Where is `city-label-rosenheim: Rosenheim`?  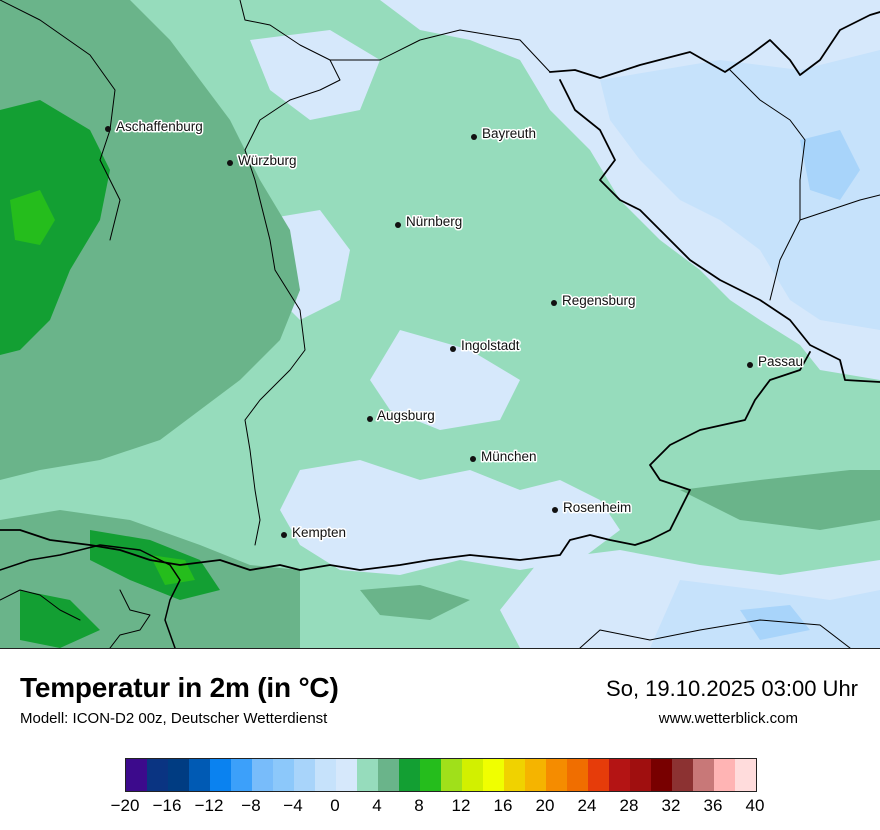
city-label-rosenheim: Rosenheim is located at coordinates (597, 507).